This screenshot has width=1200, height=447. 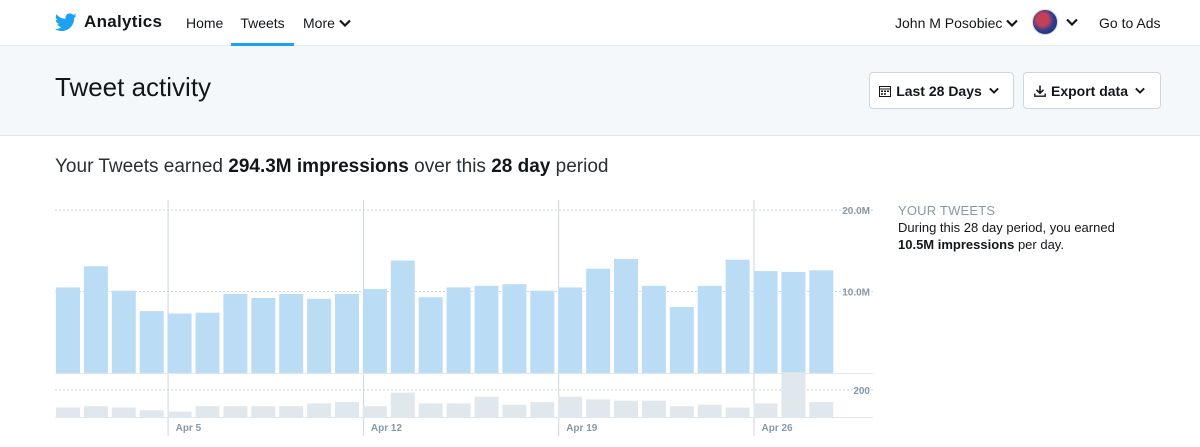 I want to click on summary-prefix: Your Tweets earned, so click(x=142, y=166).